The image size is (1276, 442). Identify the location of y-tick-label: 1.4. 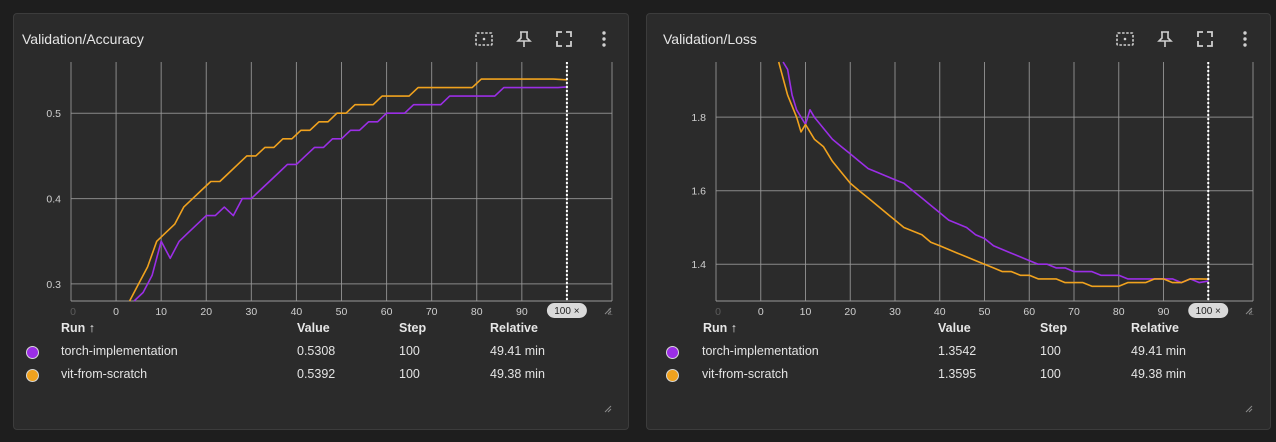
(698, 265).